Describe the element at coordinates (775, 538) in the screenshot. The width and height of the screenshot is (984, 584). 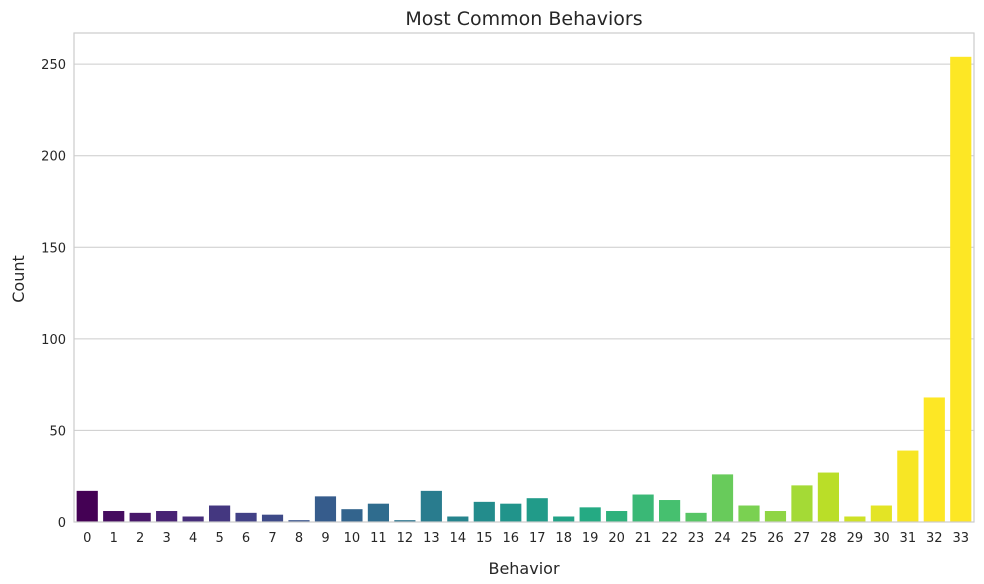
I see `x-tick-label: 26` at that location.